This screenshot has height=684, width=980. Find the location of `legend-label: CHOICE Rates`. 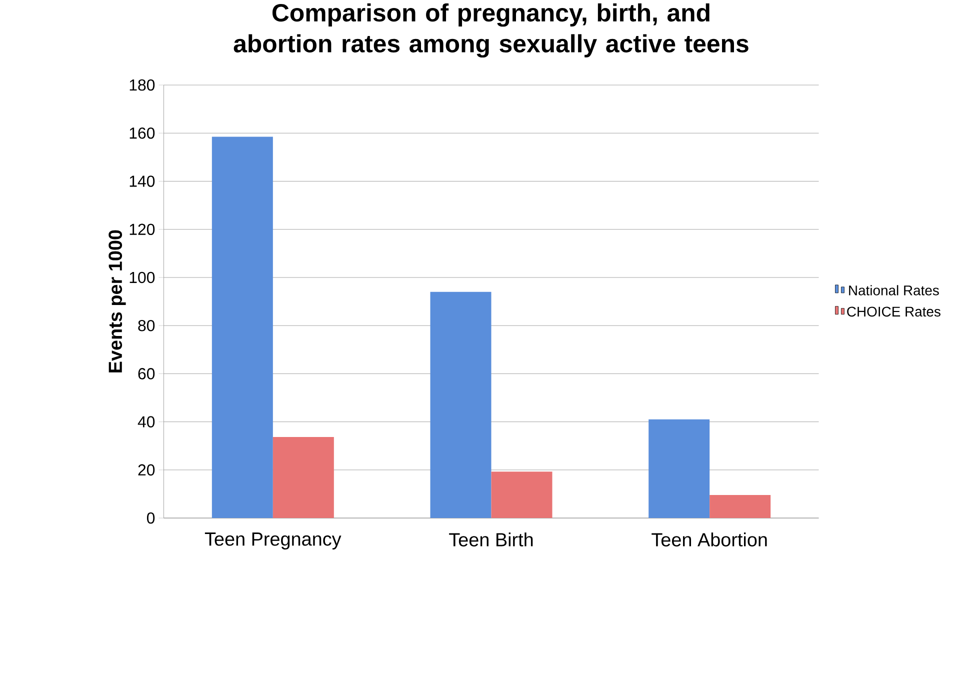

legend-label: CHOICE Rates is located at coordinates (893, 311).